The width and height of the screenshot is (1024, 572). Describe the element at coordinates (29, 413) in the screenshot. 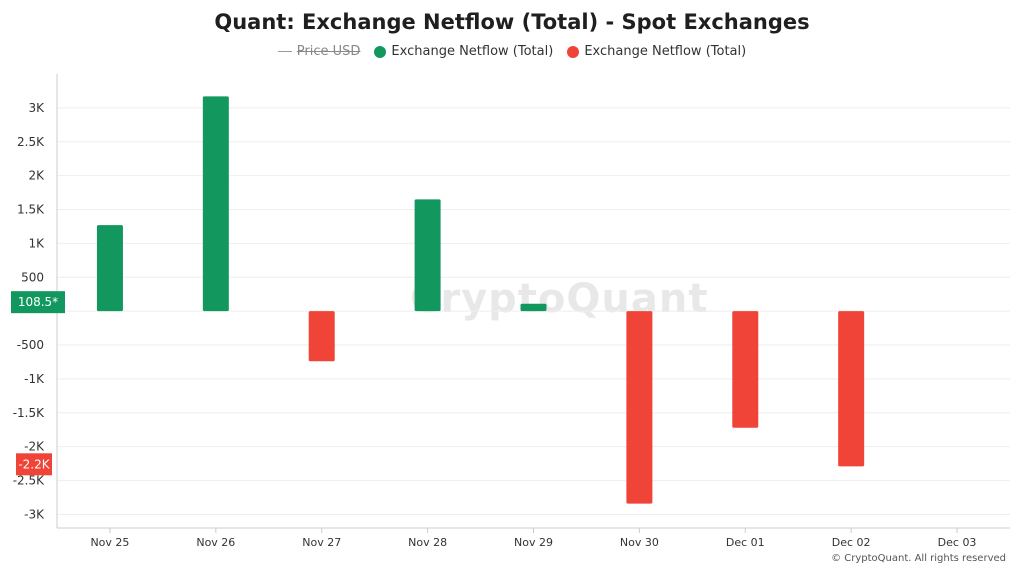

I see `y-tick-label: -1.5K` at that location.